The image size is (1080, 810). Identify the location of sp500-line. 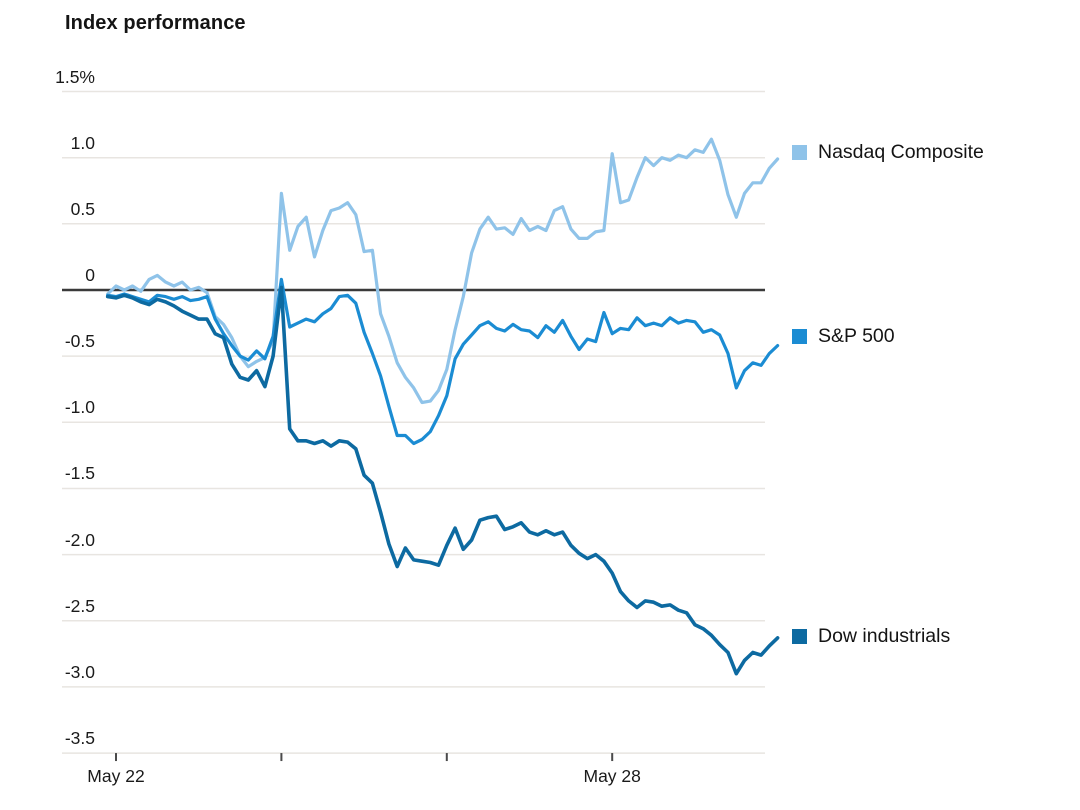
(443, 361).